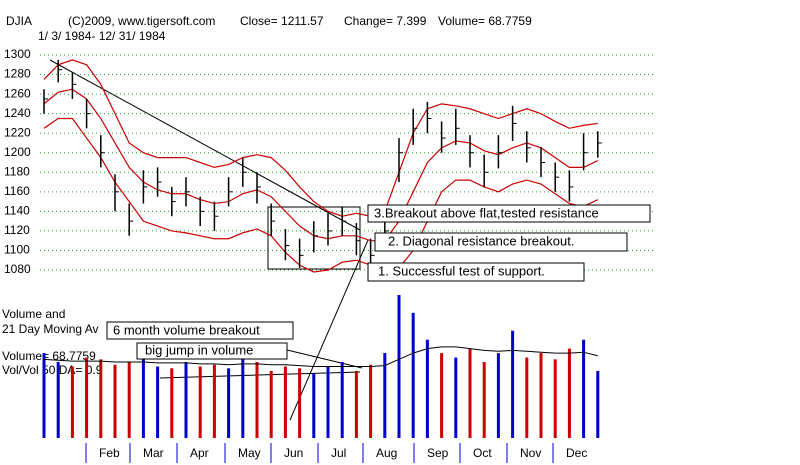  Describe the element at coordinates (17, 152) in the screenshot. I see `y-tick-label: 1200` at that location.